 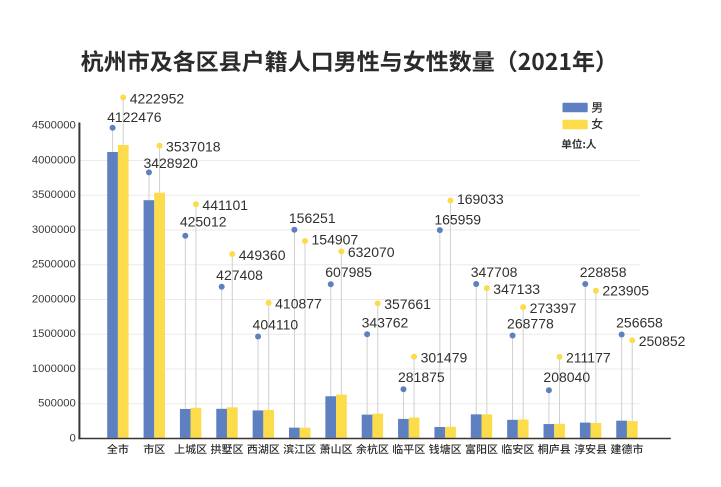 I want to click on svg-text: 2000000, so click(x=54, y=299).